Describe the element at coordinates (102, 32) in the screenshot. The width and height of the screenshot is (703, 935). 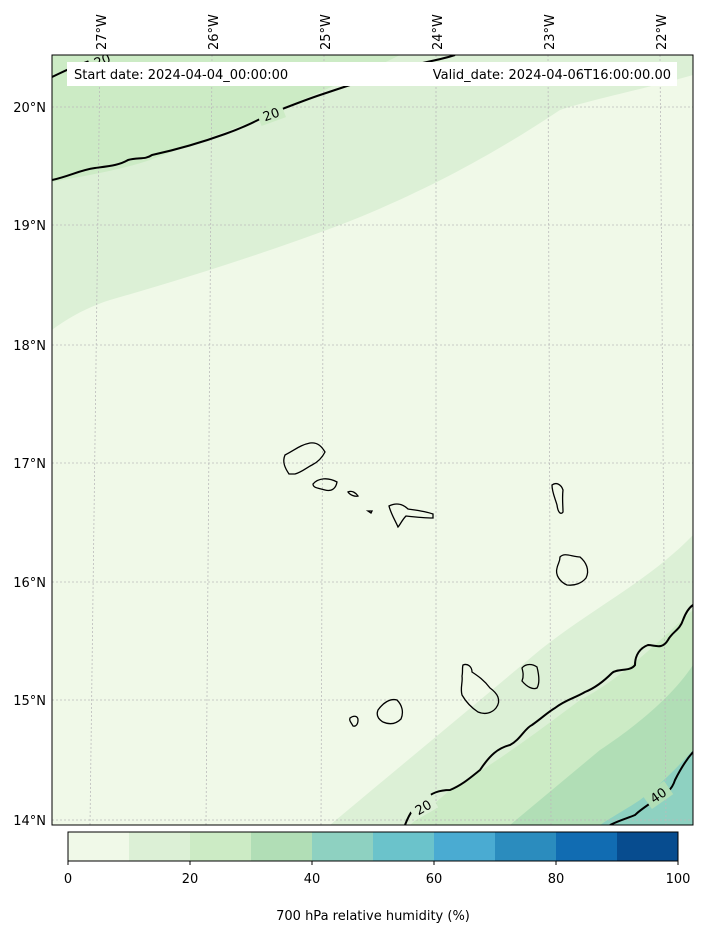
I see `lon-label-27w: 27°W` at that location.